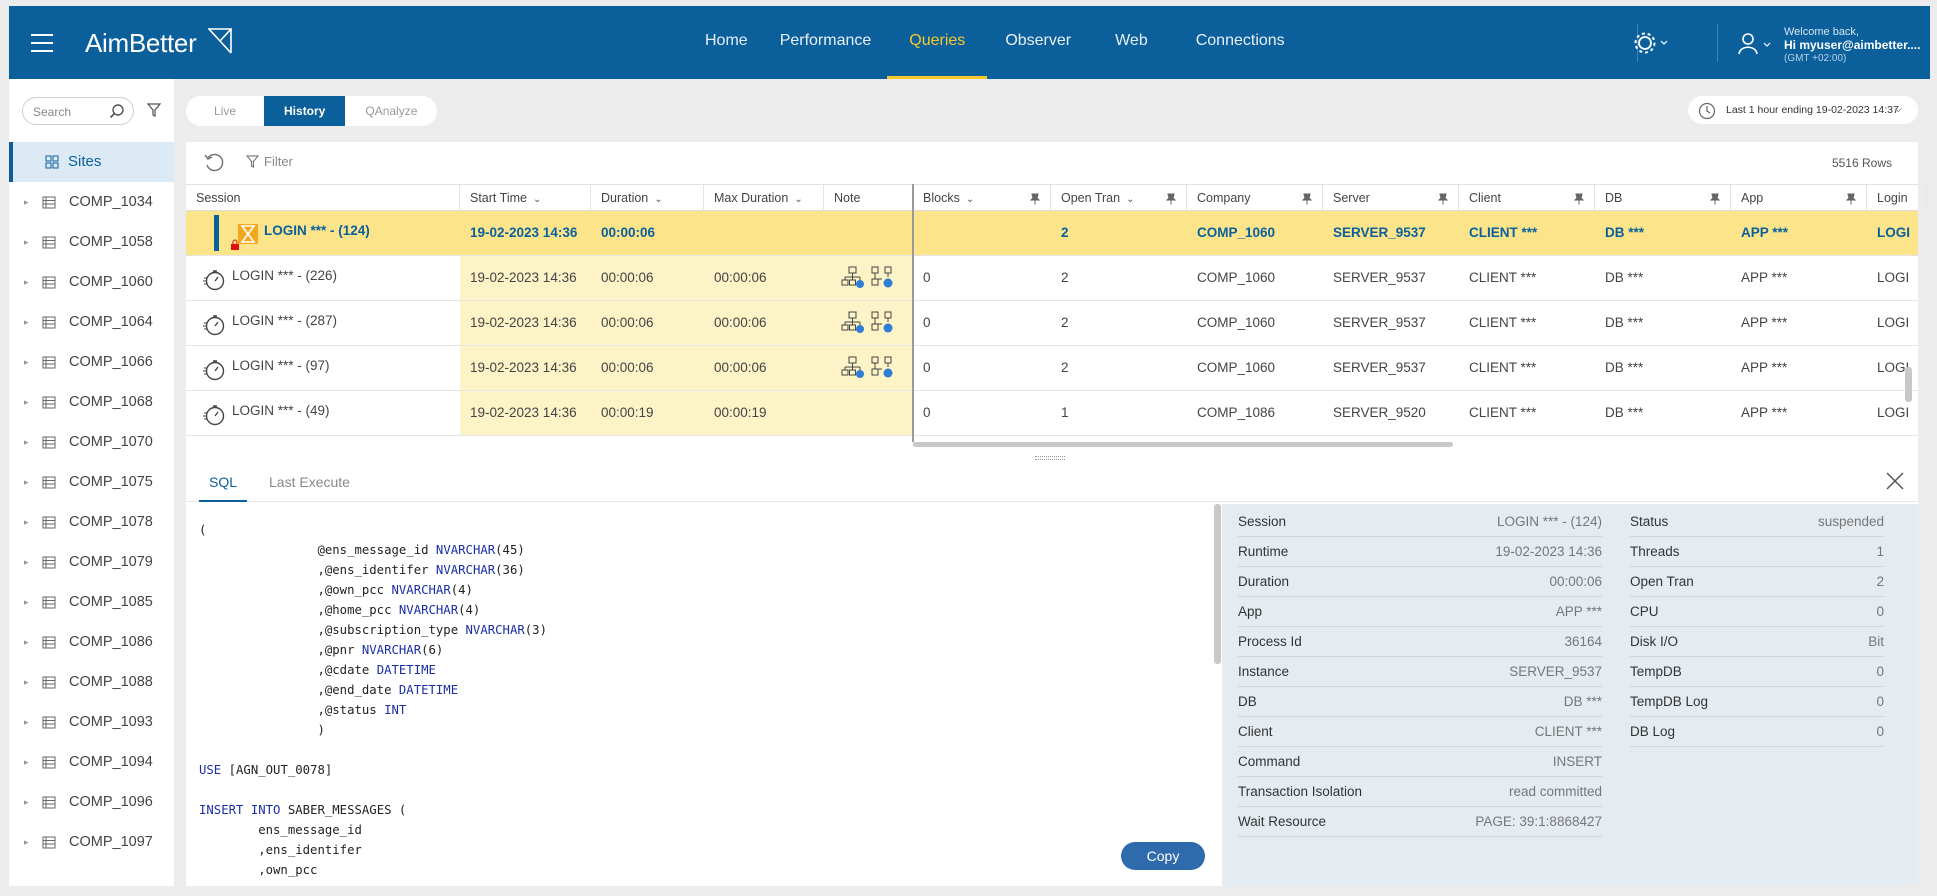 The image size is (1937, 896). What do you see at coordinates (78, 111) in the screenshot?
I see `search-input: Search` at bounding box center [78, 111].